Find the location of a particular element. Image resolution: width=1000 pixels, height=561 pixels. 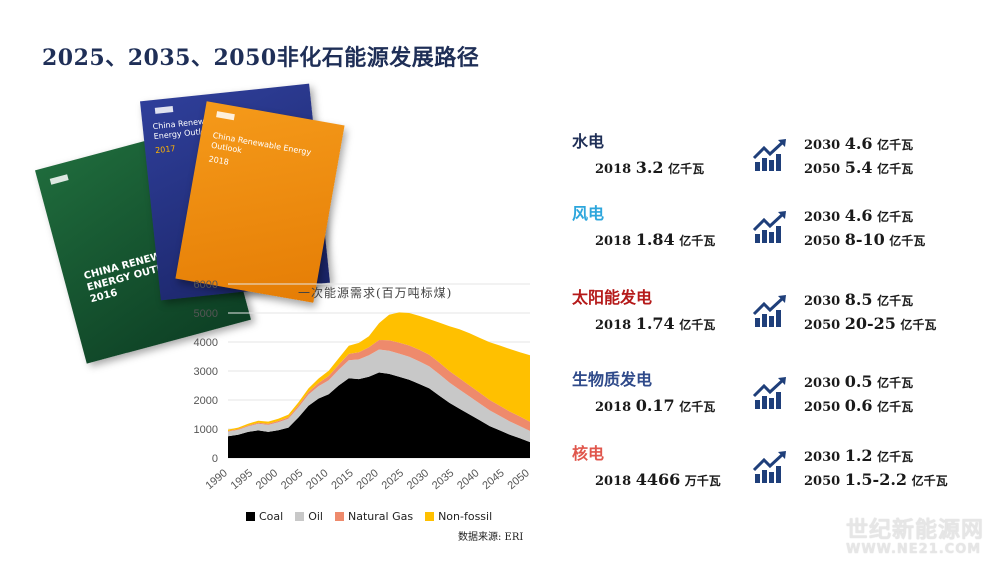

current-capacity: 2018 0.17 亿千瓦 is located at coordinates (655, 405).